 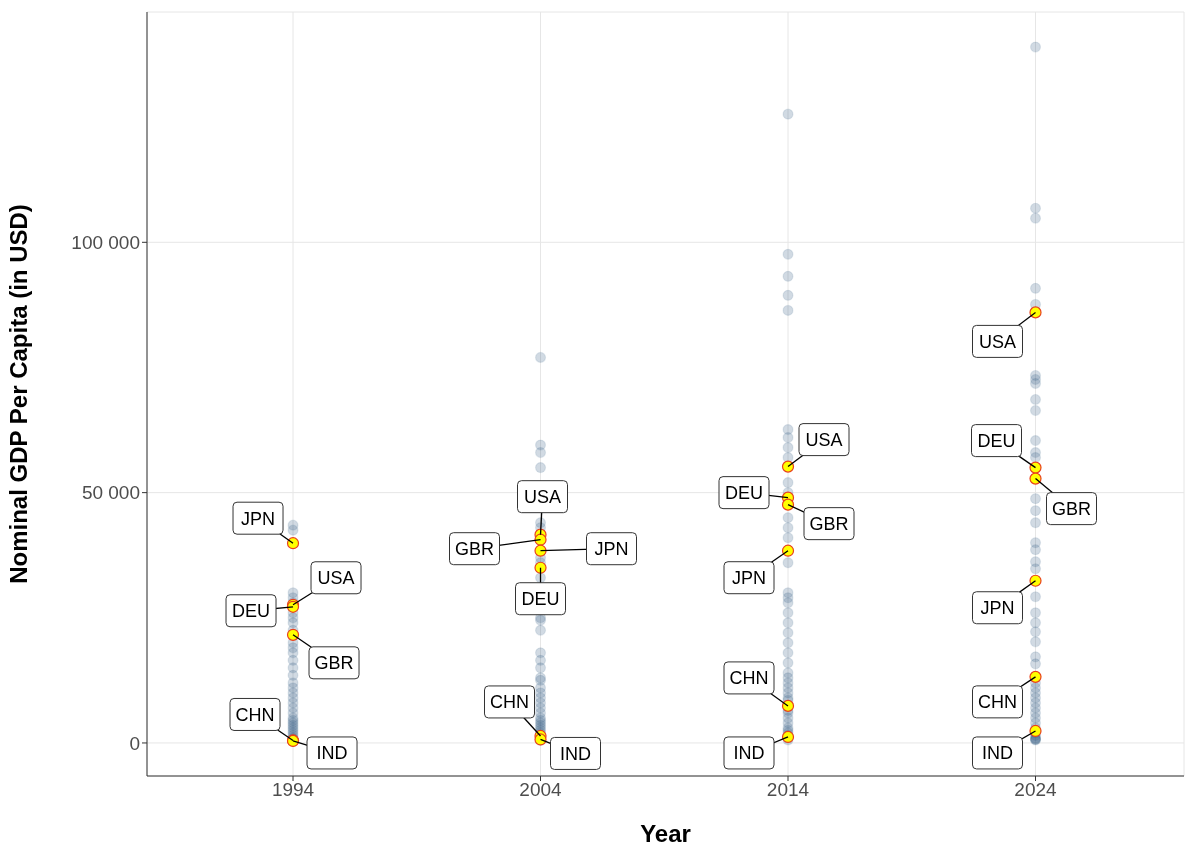 I want to click on x-tick-label: 2024, so click(x=1036, y=790).